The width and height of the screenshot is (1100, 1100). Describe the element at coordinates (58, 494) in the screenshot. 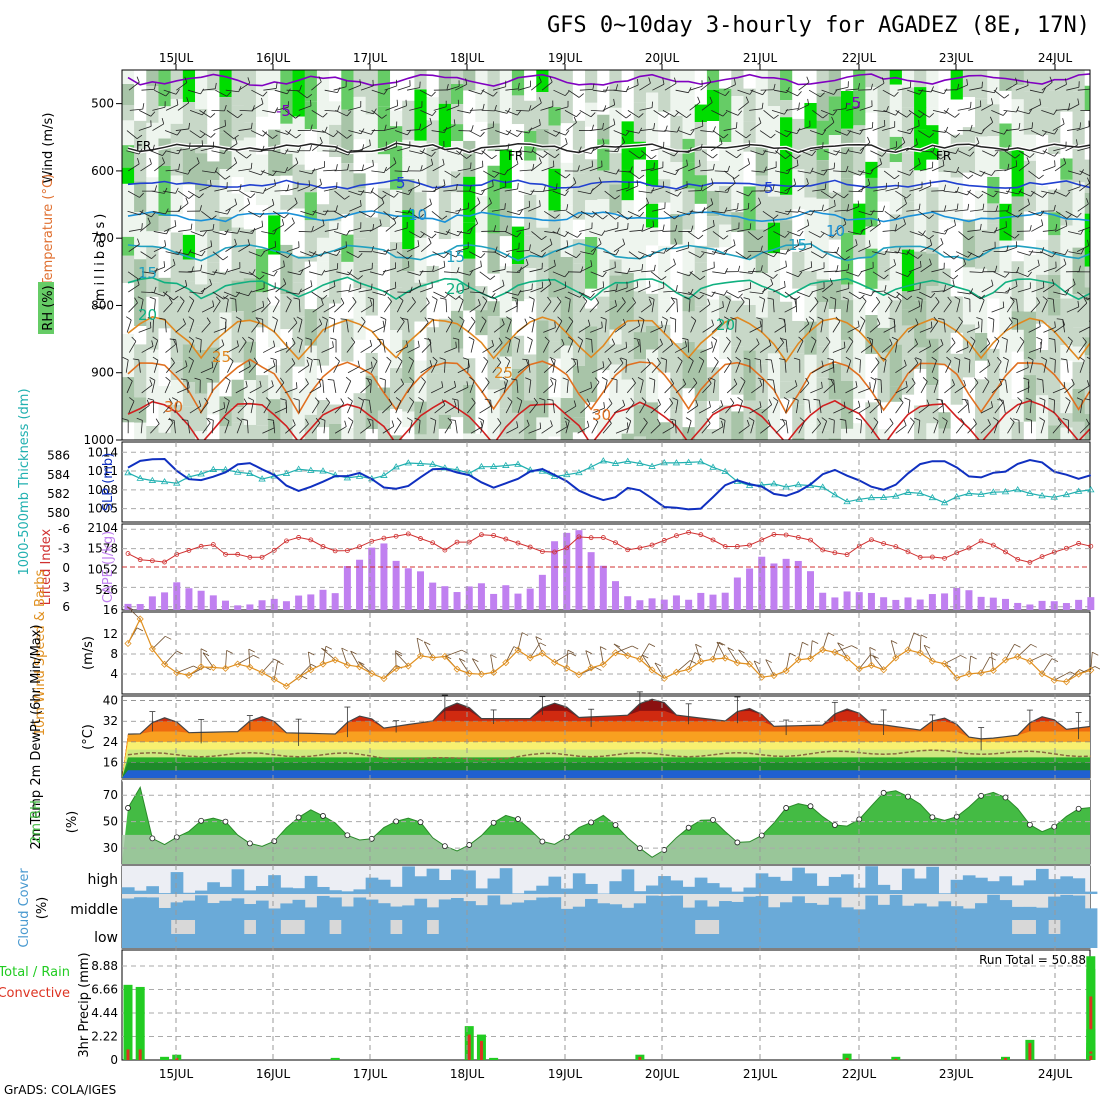

I see `thickness-tick-label: 582` at that location.